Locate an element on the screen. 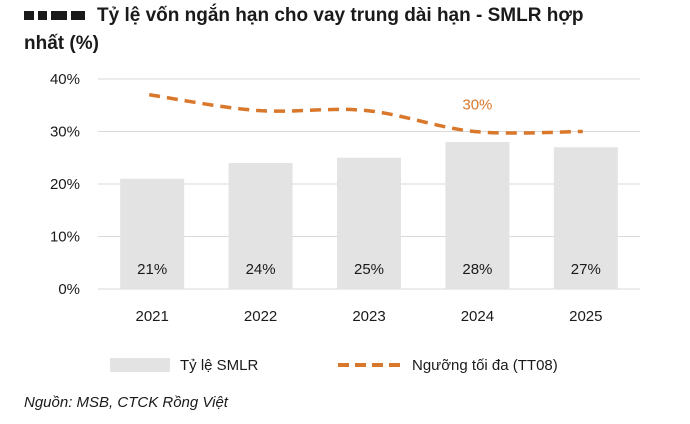 The width and height of the screenshot is (690, 424). legend-item-bar: Tỷ lệ SMLR is located at coordinates (184, 365).